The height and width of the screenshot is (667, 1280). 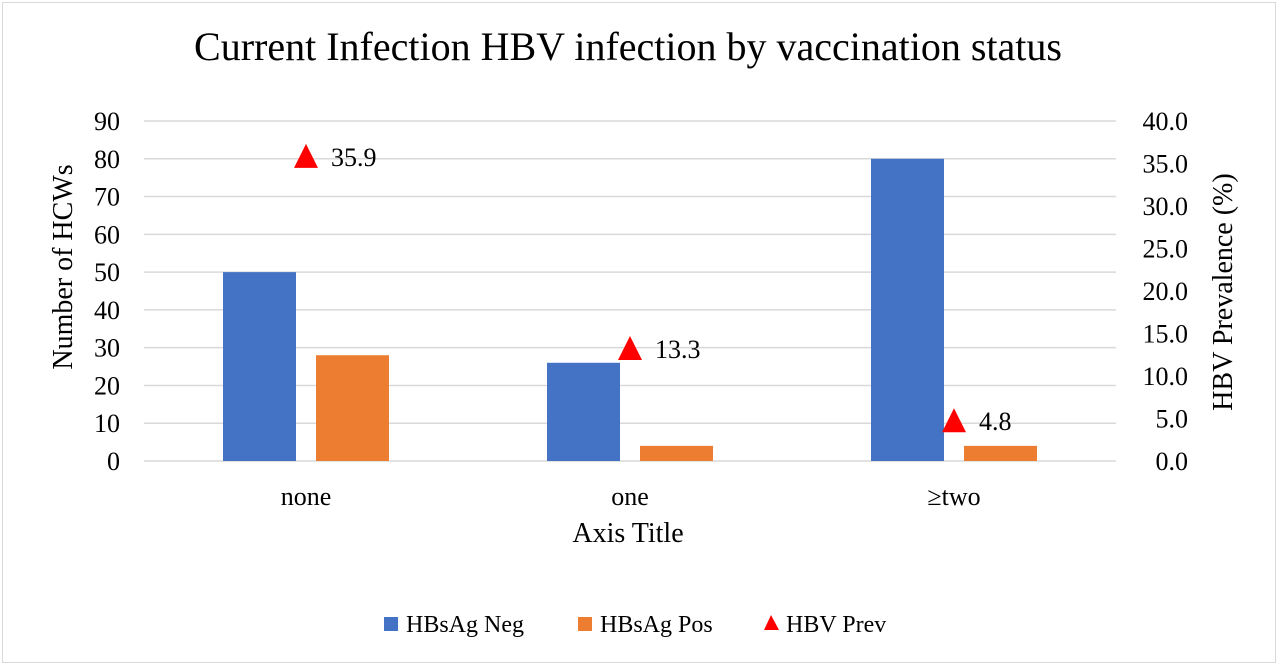 I want to click on y-tick-label: 80, so click(x=107, y=159).